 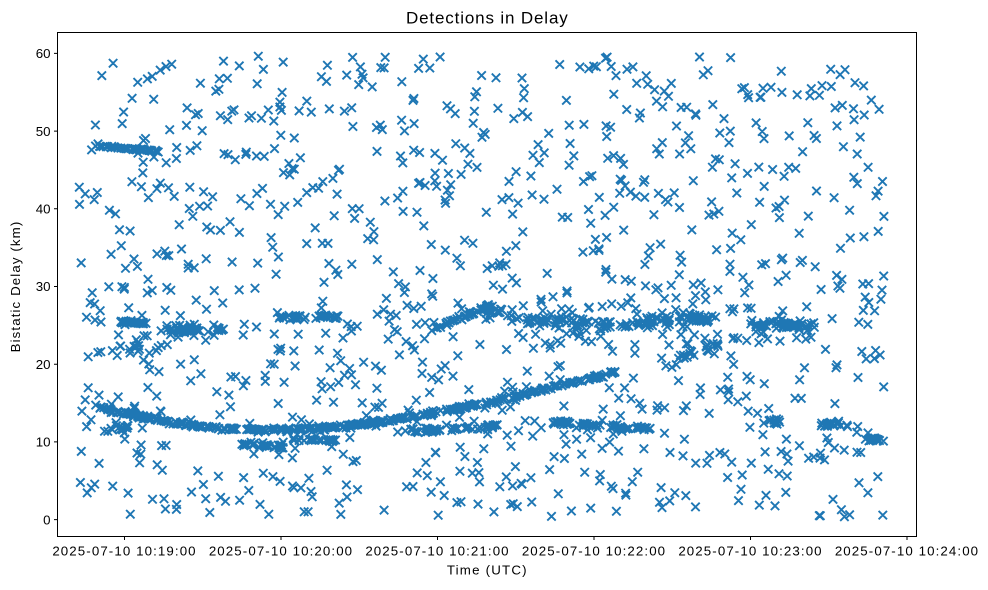 I want to click on svg-text: 60, so click(x=43, y=53).